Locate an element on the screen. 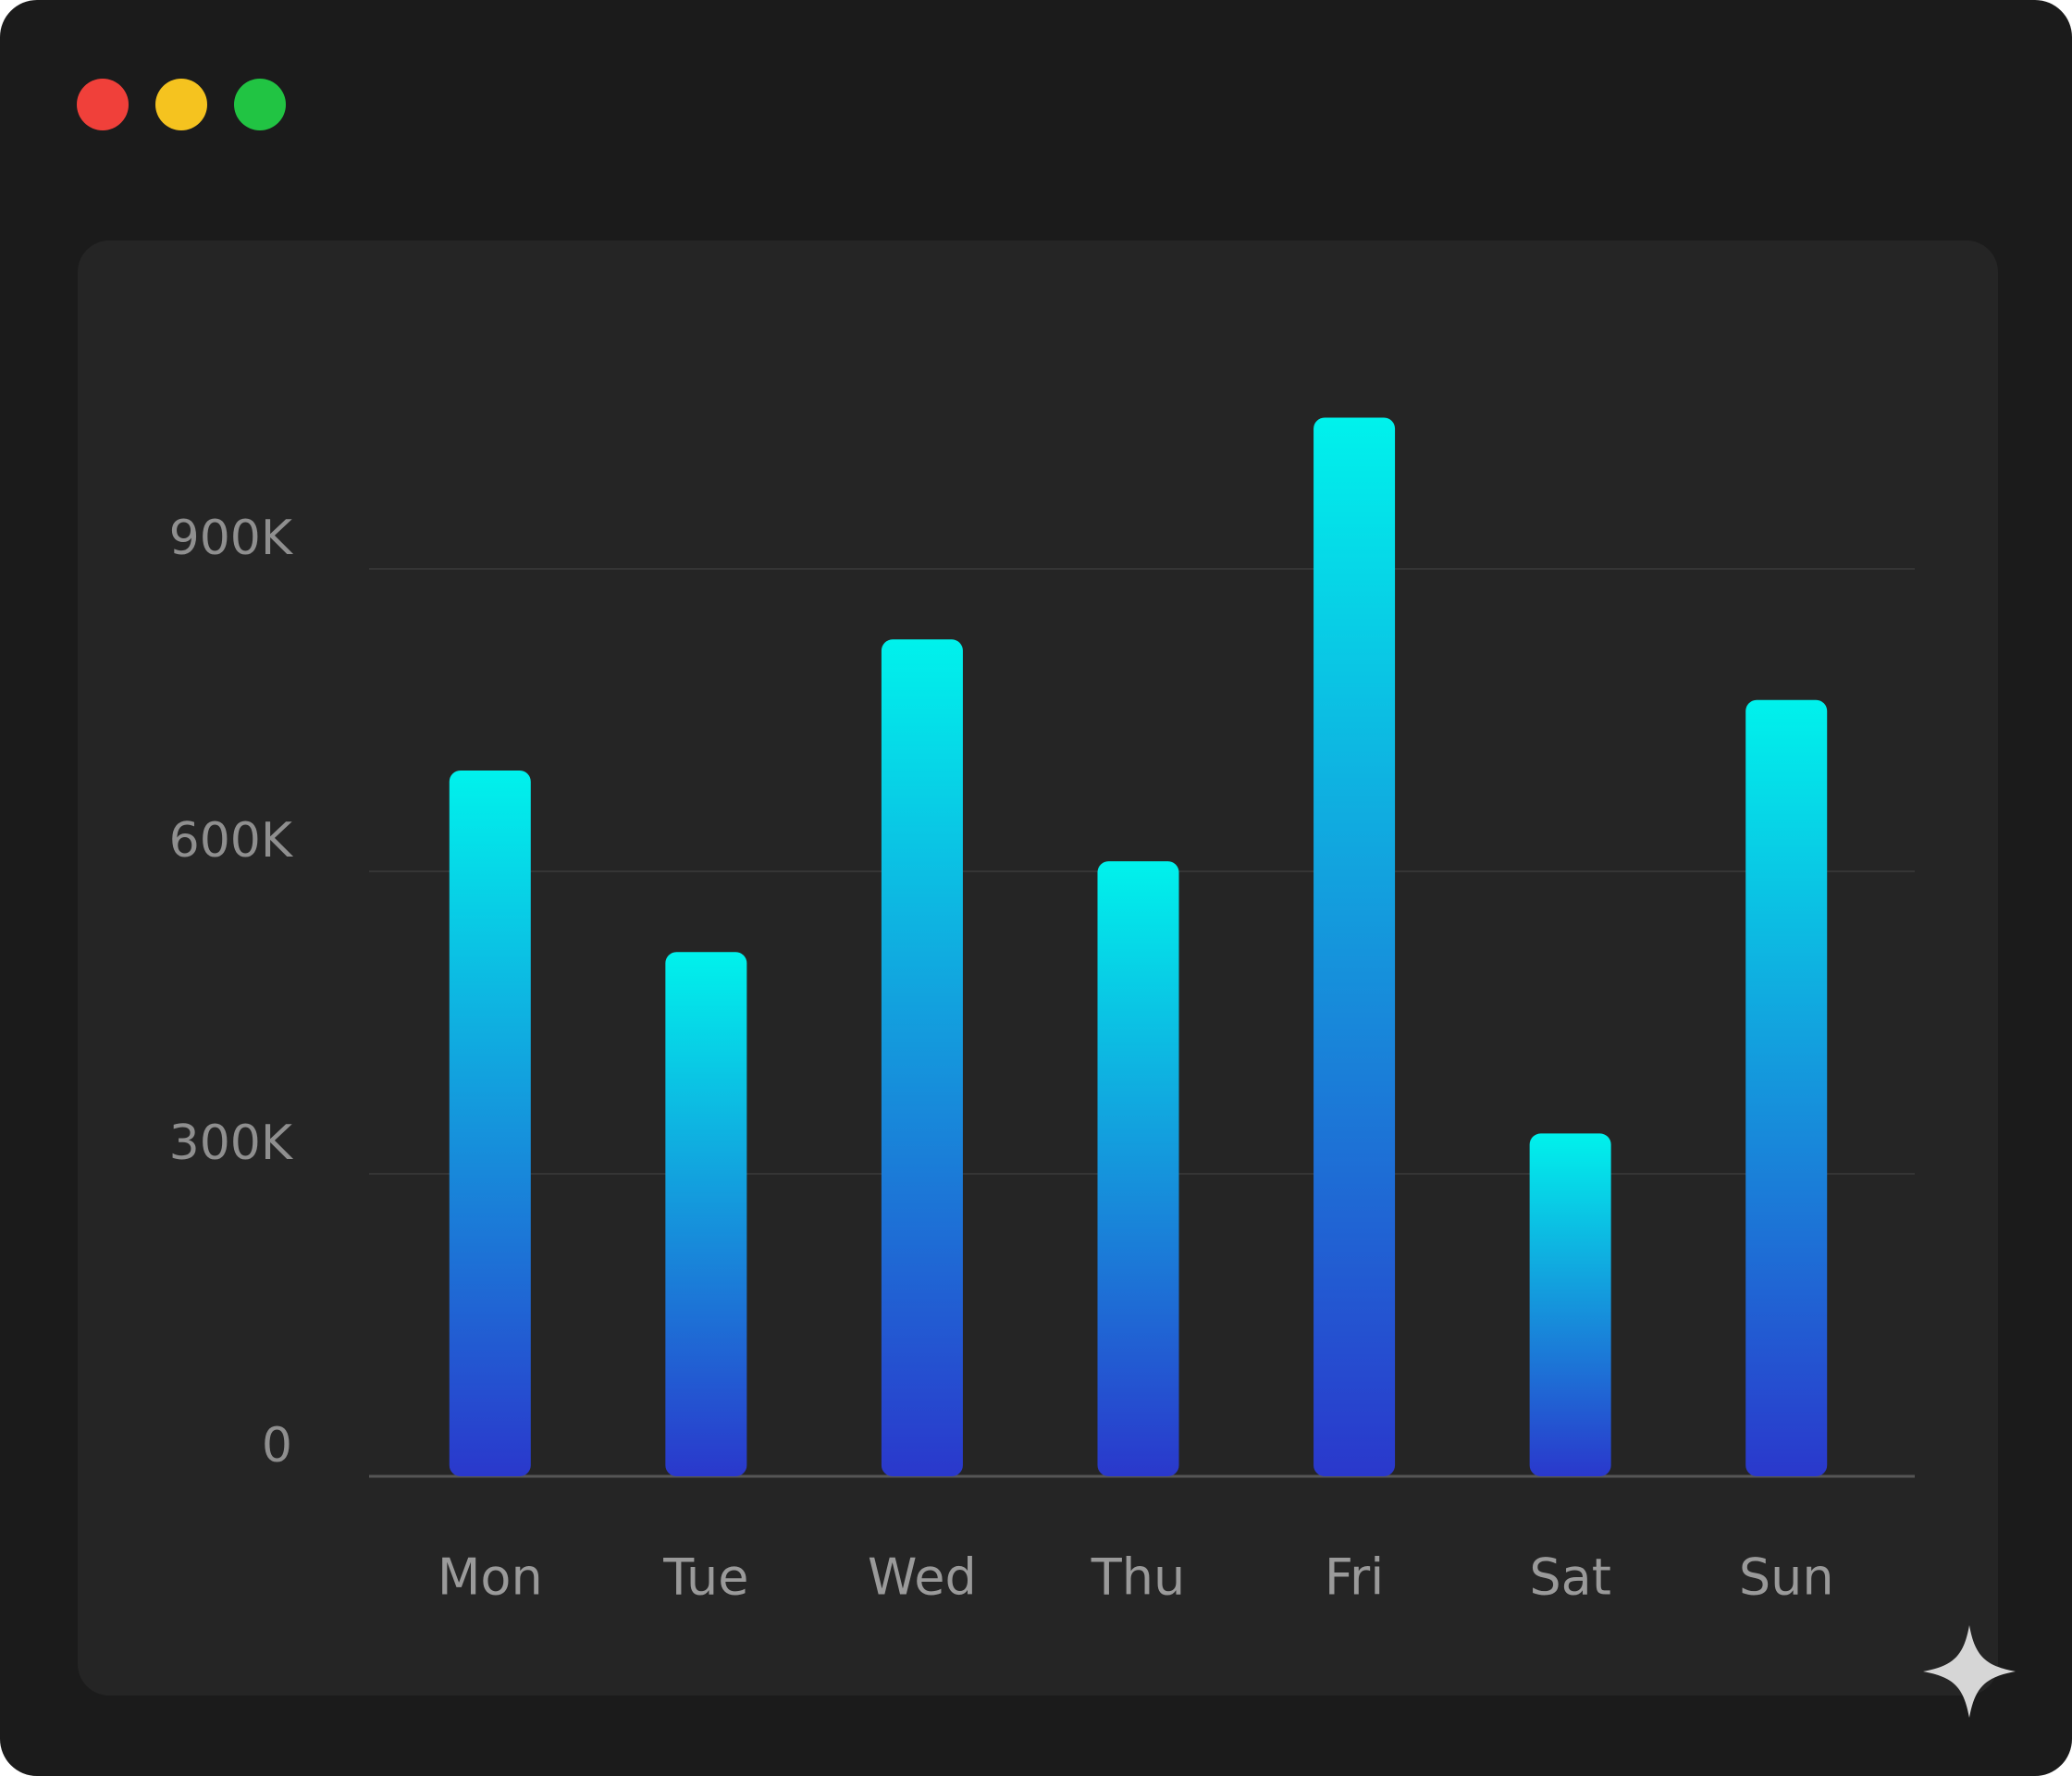 This screenshot has height=1776, width=2072. x-tick-label: Wed is located at coordinates (923, 1577).